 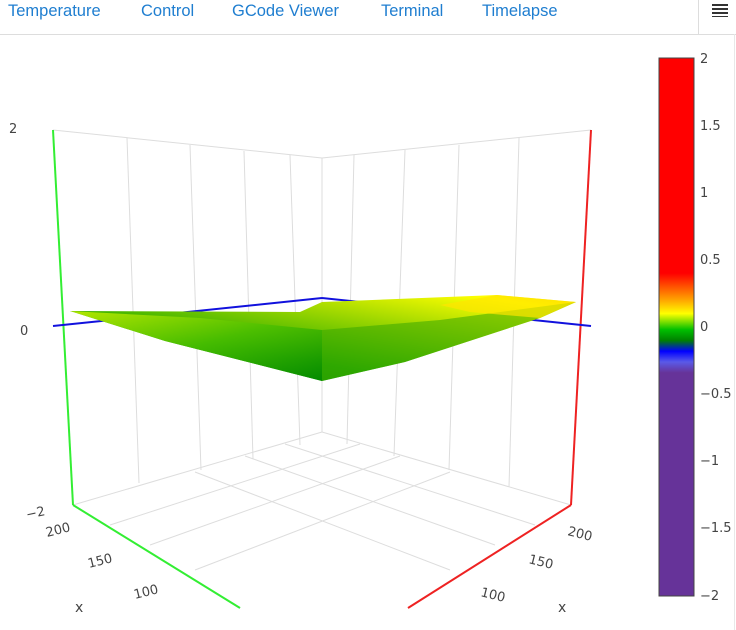 I want to click on mesh-surface, so click(x=323, y=338).